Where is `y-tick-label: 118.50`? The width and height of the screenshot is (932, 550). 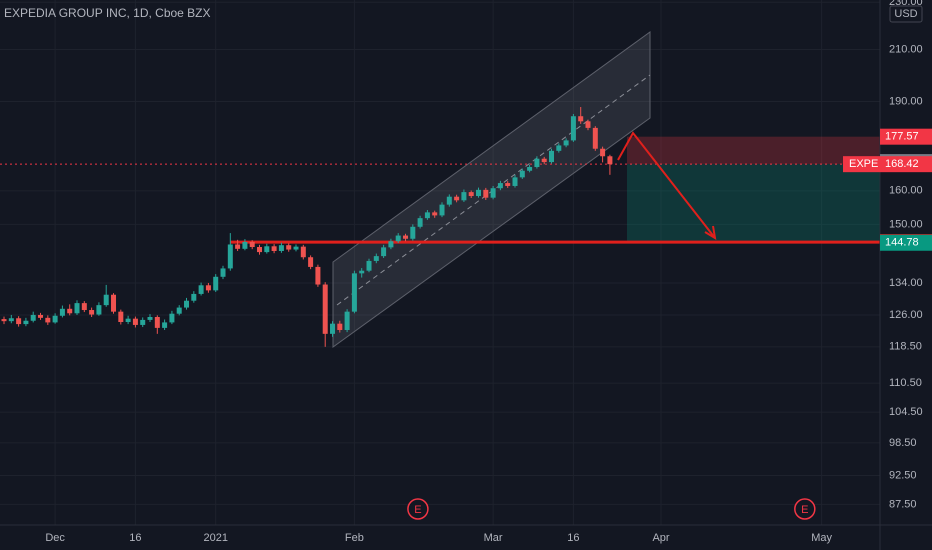 y-tick-label: 118.50 is located at coordinates (905, 347).